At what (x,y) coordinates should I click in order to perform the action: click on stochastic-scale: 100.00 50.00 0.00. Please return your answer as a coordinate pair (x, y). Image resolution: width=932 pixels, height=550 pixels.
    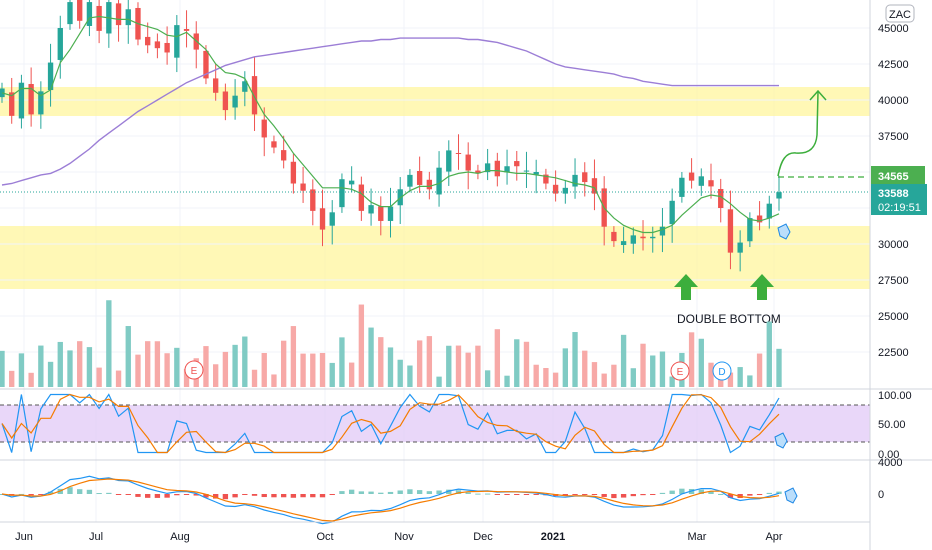
    Looking at the image, I should click on (895, 425).